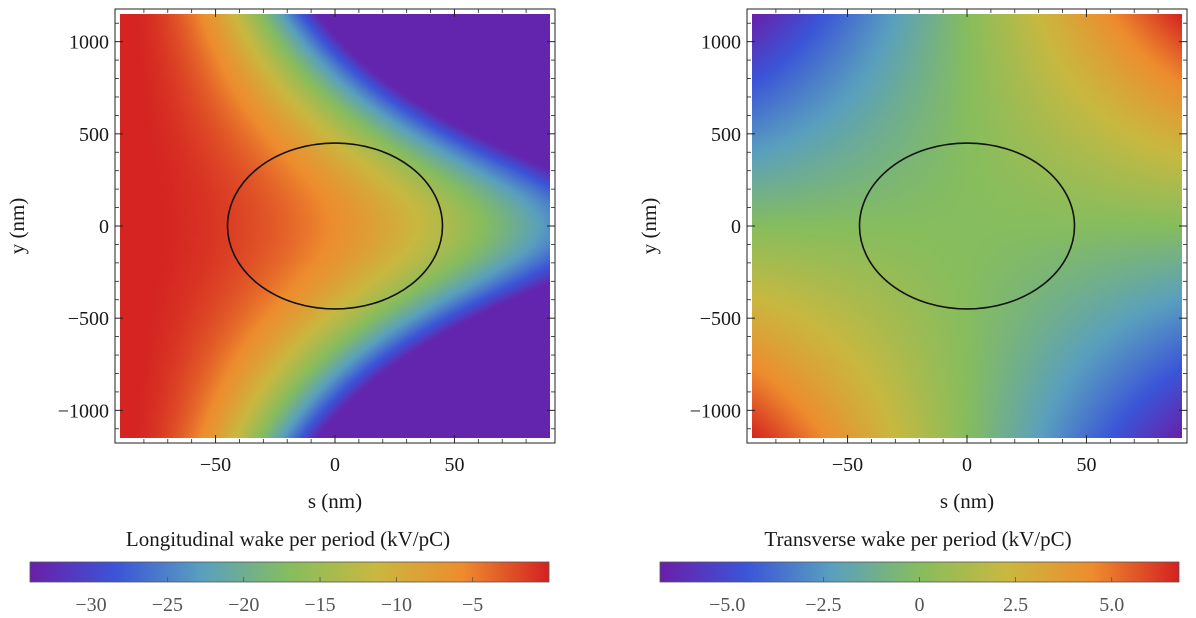  I want to click on colorbar-tick-label: −30, so click(90, 605).